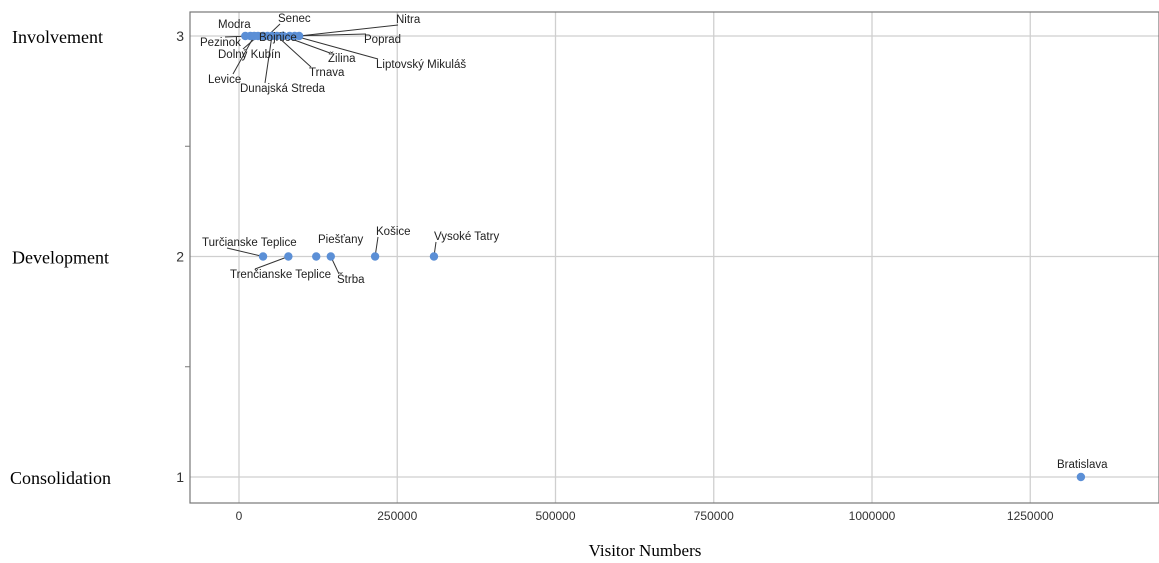 Image resolution: width=1159 pixels, height=563 pixels. What do you see at coordinates (327, 73) in the screenshot?
I see `point-label: Trnava` at bounding box center [327, 73].